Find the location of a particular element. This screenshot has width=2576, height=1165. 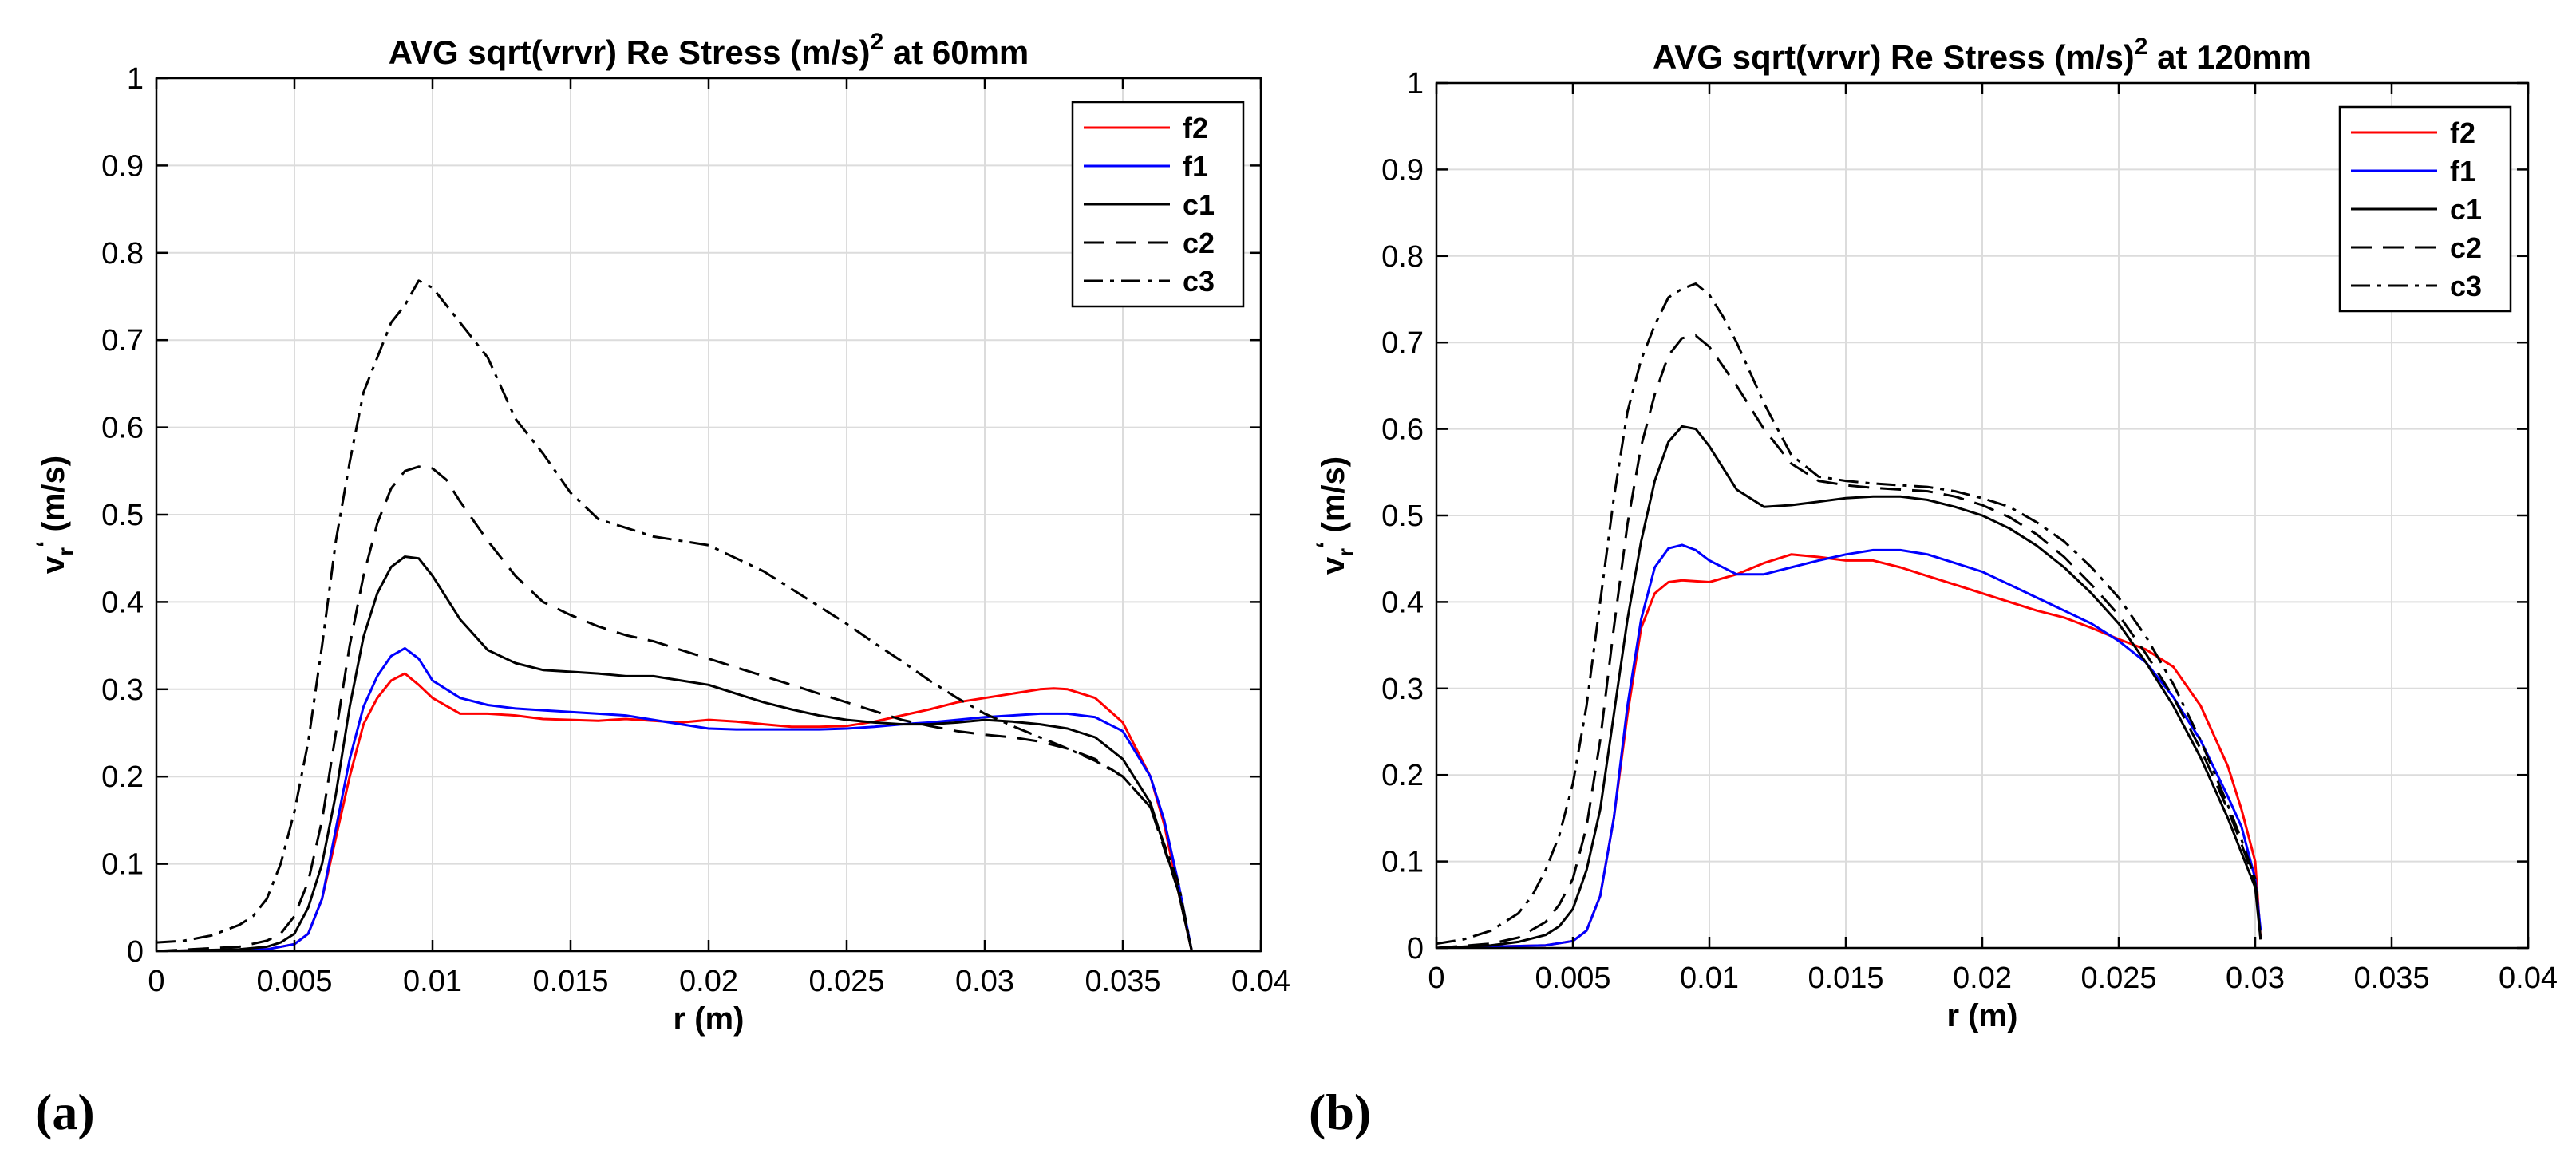

series-line-f2 is located at coordinates (674, 811).